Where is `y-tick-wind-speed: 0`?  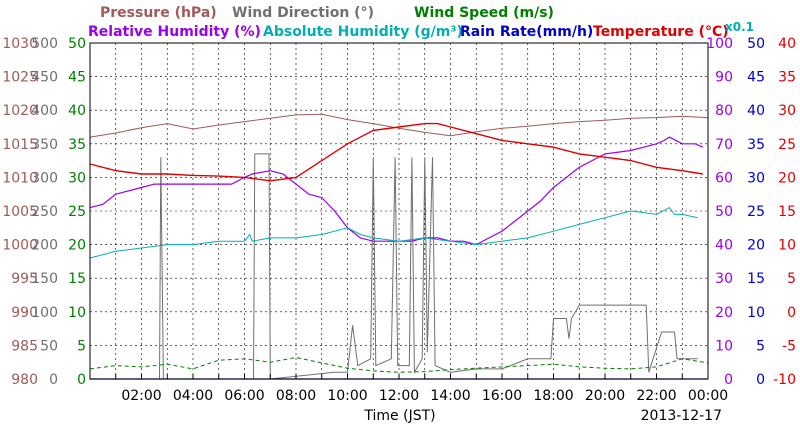
y-tick-wind-speed: 0 is located at coordinates (81, 380).